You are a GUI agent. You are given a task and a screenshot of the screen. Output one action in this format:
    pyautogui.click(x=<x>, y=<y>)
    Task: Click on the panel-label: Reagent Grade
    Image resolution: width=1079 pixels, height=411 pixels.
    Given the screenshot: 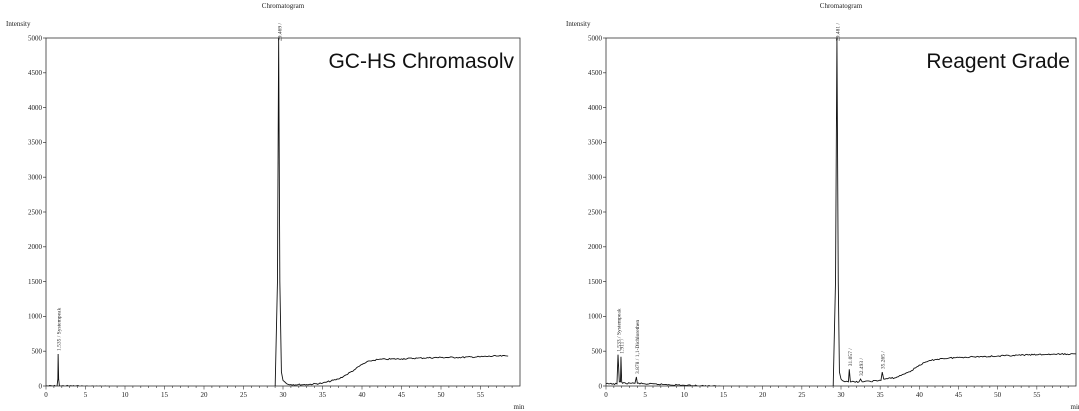 What is the action you would take?
    pyautogui.click(x=998, y=61)
    